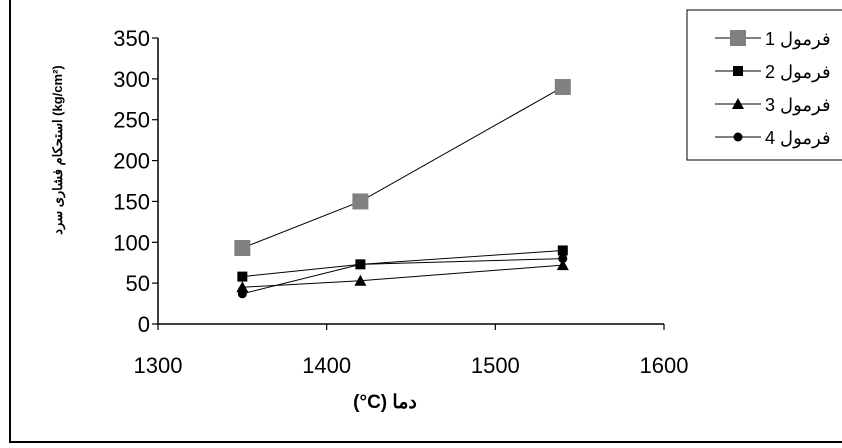 This screenshot has height=448, width=842. I want to click on legend: فرمول 1 فرمول 2 فرمول 3 فرمول 4, so click(764, 85).